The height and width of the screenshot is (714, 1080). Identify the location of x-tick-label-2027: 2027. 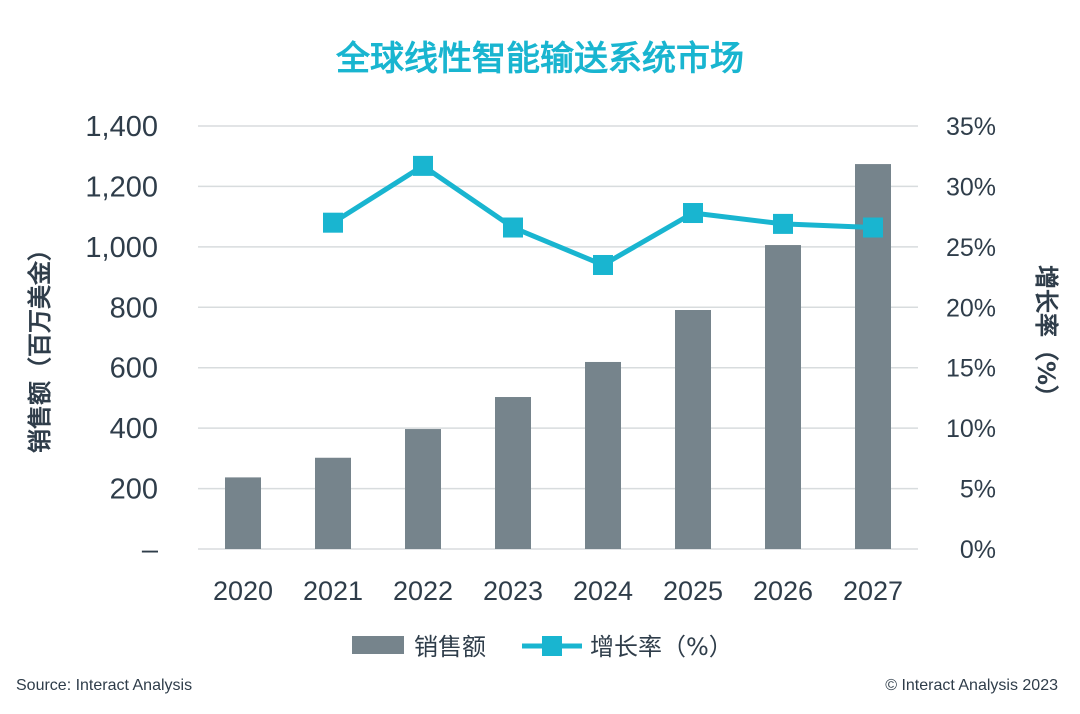
(873, 591).